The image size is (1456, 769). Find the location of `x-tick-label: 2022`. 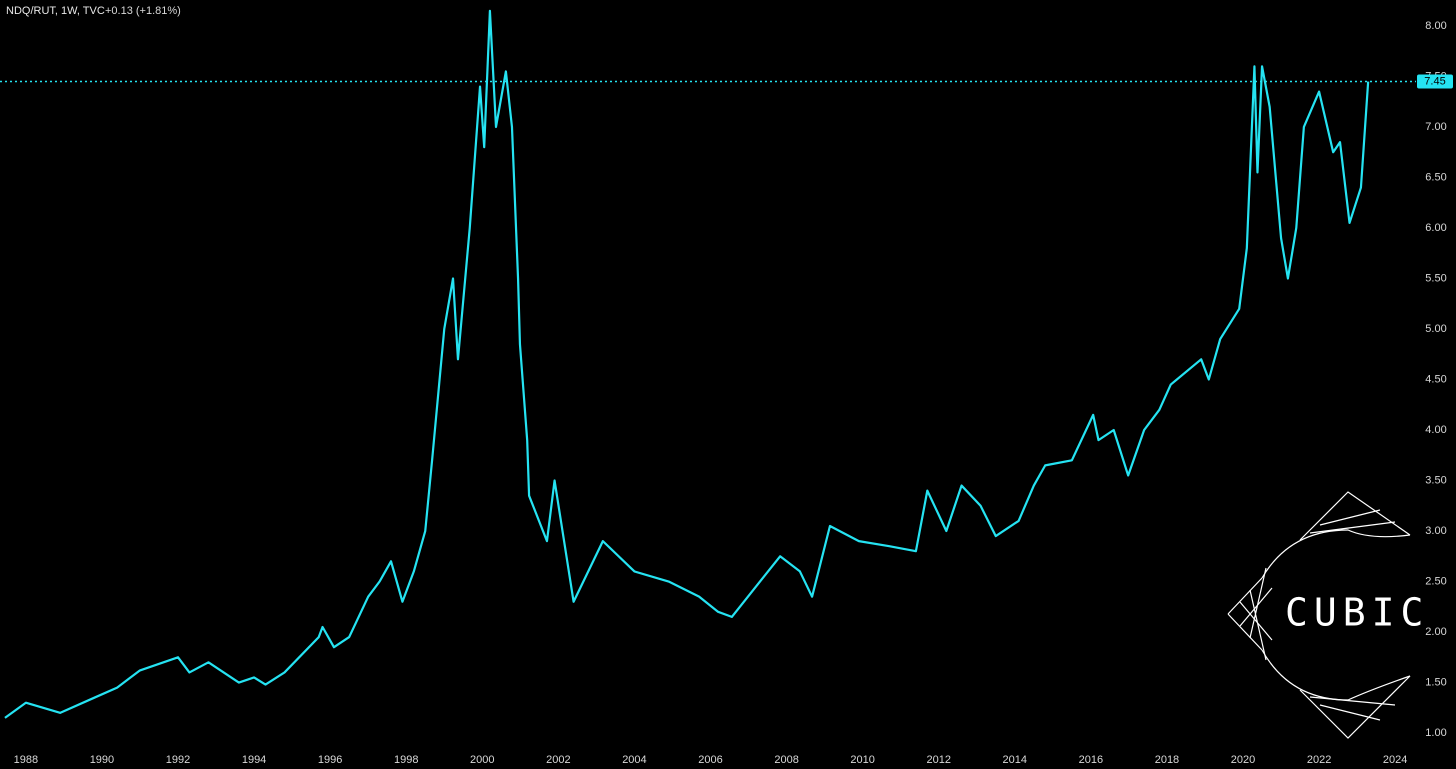

x-tick-label: 2022 is located at coordinates (1319, 760).